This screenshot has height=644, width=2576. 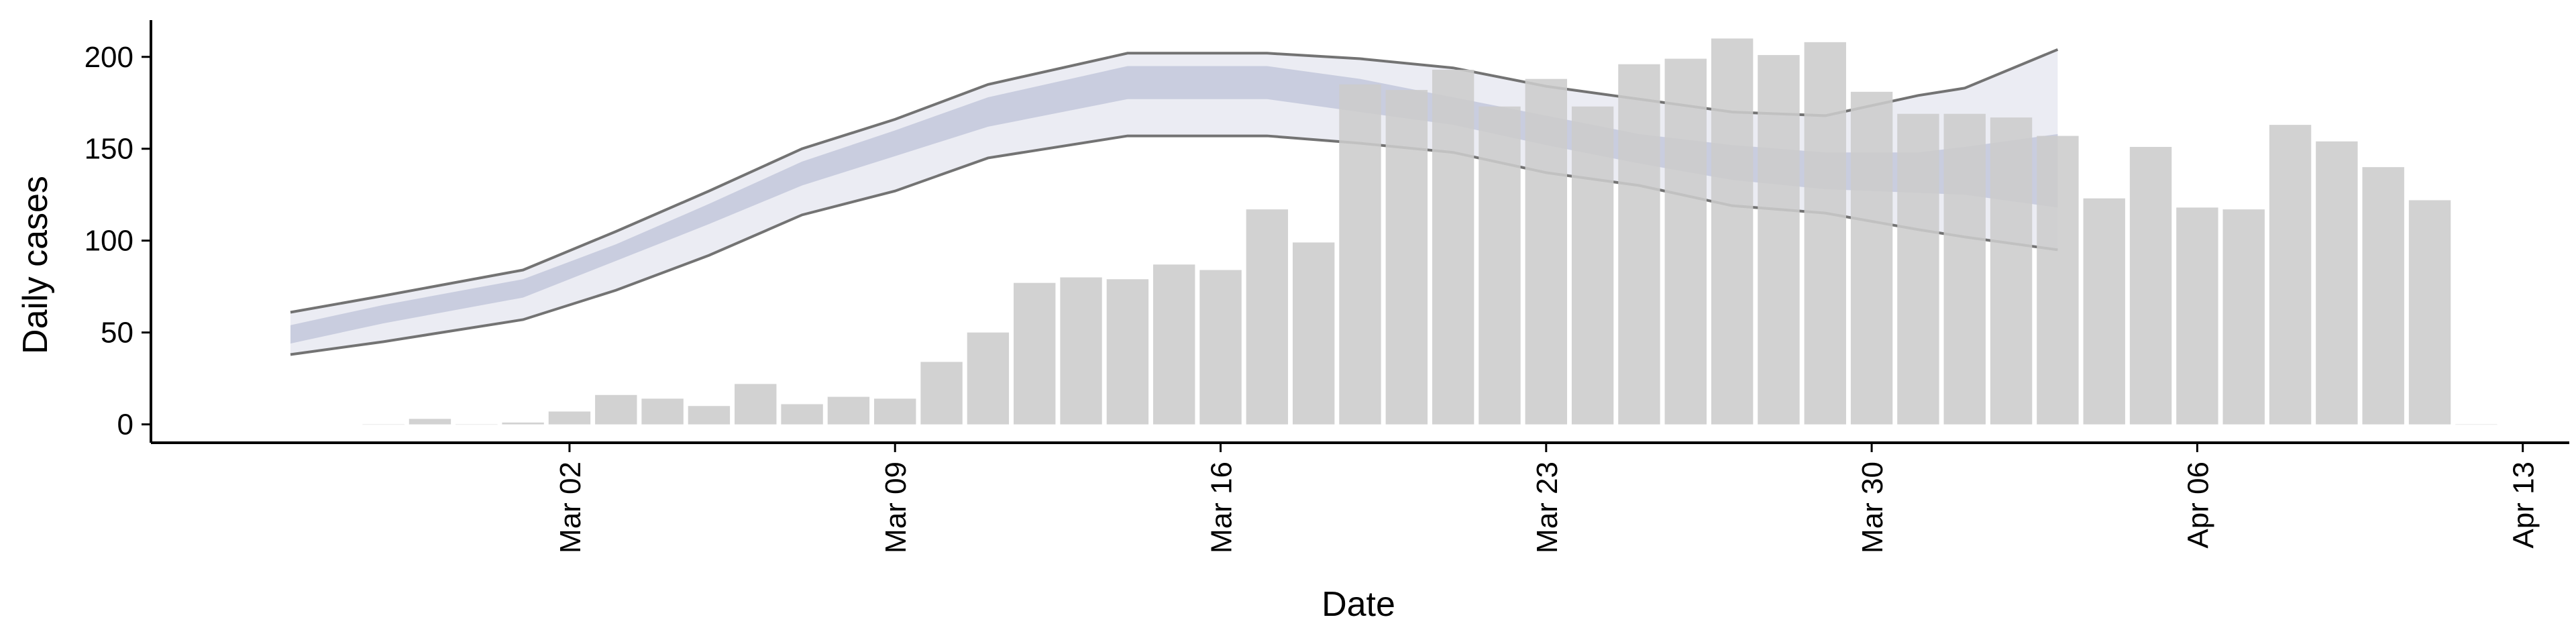 I want to click on x-tick-label: Apr 06, so click(x=2198, y=505).